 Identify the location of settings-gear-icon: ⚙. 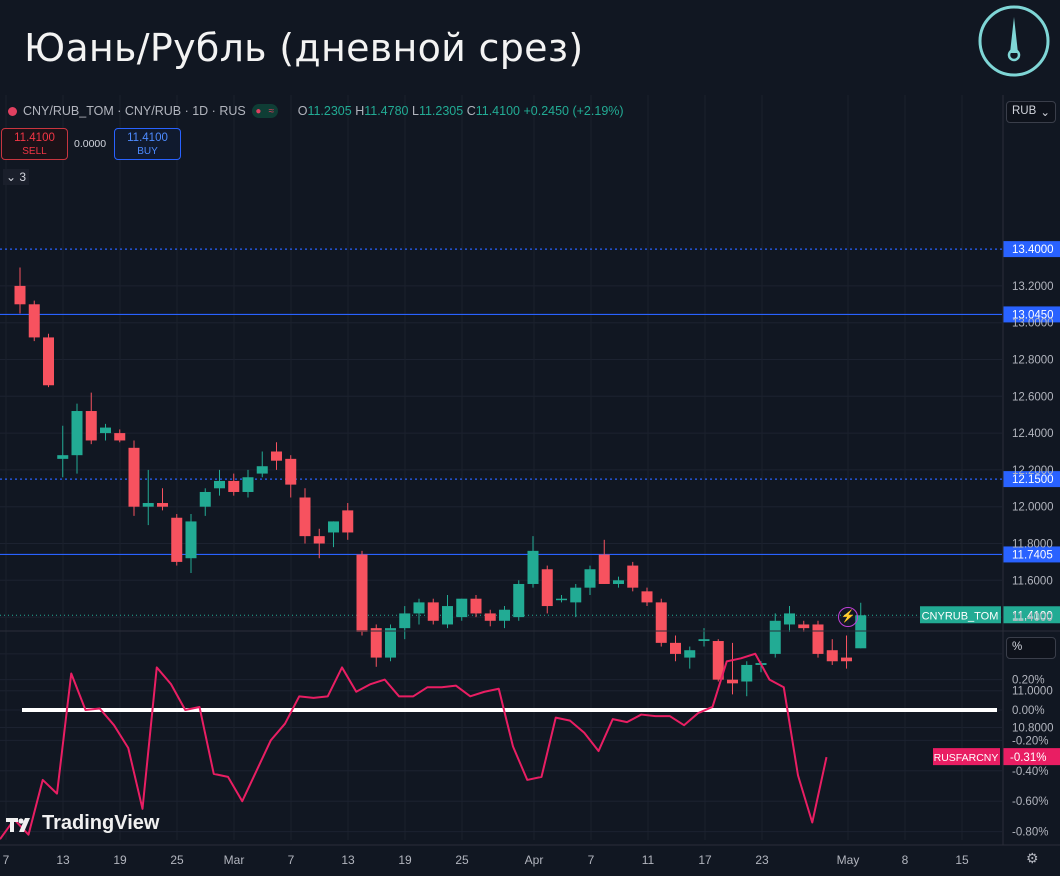
(1032, 858).